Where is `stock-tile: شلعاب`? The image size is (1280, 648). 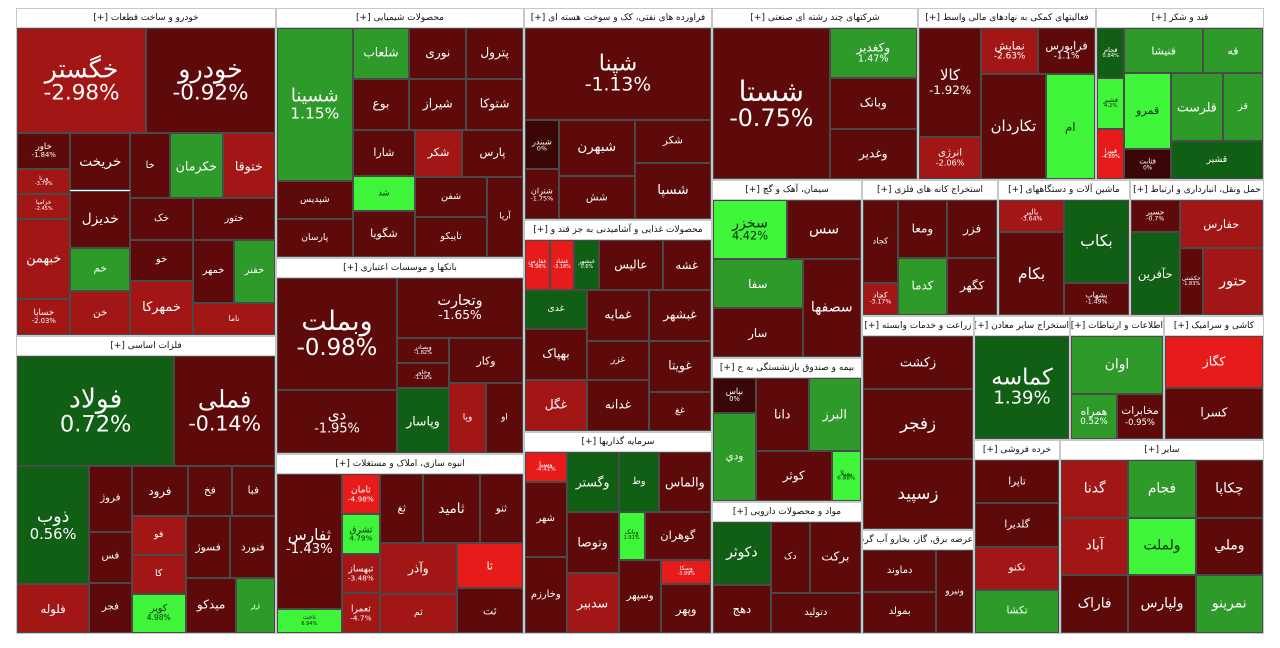 stock-tile: شلعاب is located at coordinates (381, 53).